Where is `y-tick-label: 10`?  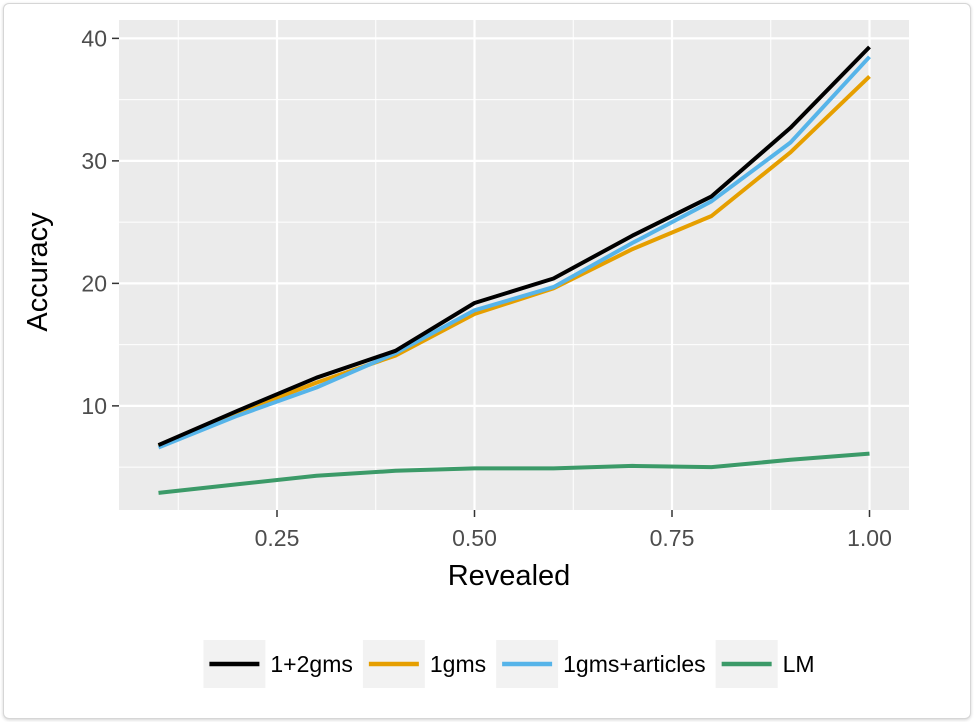 y-tick-label: 10 is located at coordinates (94, 406).